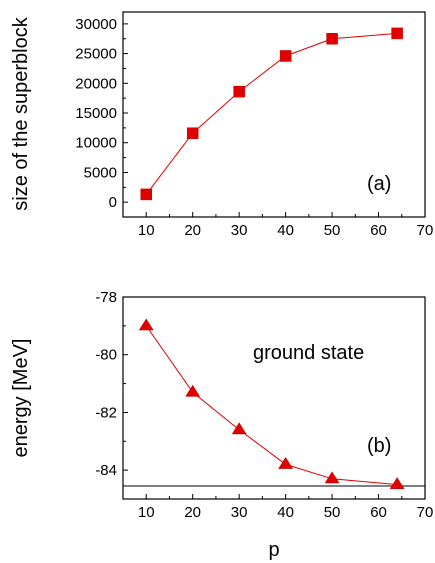 Image resolution: width=435 pixels, height=563 pixels. Describe the element at coordinates (146, 230) in the screenshot. I see `x-tick-label-a: 10` at that location.